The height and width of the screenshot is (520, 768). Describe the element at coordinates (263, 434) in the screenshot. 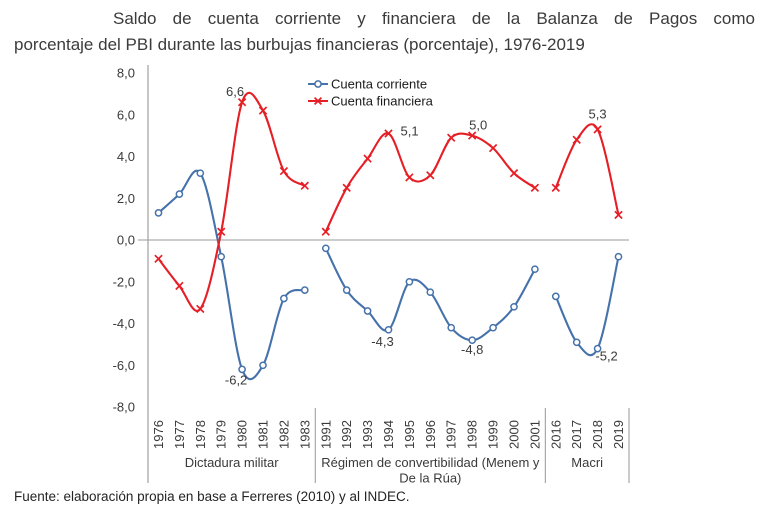

I see `x-tick-label-1981: 1981` at that location.